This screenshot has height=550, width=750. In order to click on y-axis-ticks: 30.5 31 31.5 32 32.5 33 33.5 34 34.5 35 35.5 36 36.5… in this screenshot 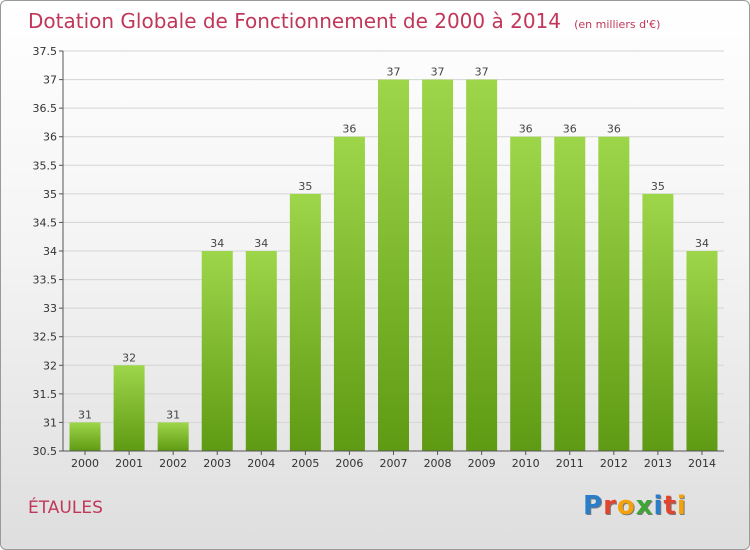, I will do `click(48, 251)`.